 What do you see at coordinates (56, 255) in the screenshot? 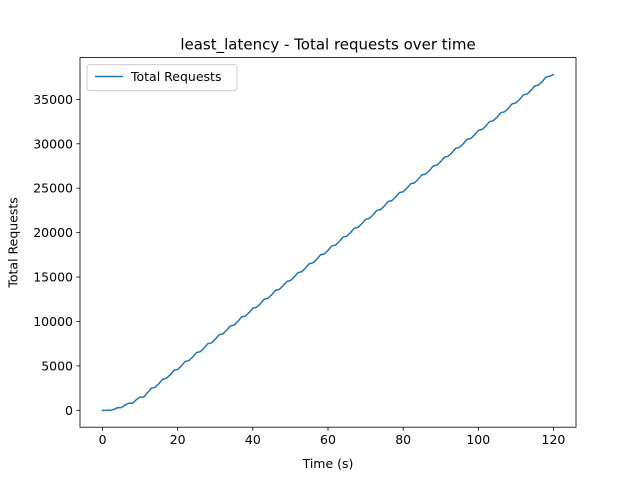
I see `y-axis-ticks: 0 5000 10000 15000 20000 25000 30000 35000` at bounding box center [56, 255].